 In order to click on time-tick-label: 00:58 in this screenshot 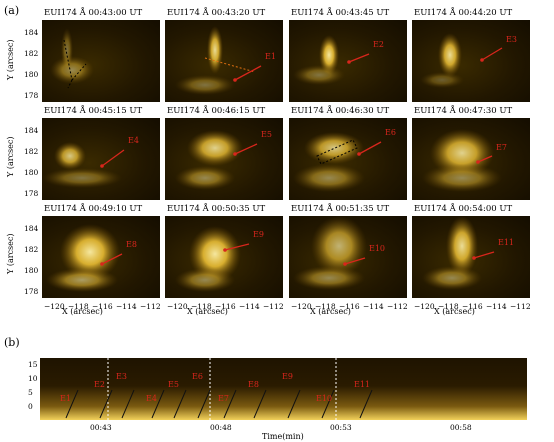, I will do `click(461, 427)`.